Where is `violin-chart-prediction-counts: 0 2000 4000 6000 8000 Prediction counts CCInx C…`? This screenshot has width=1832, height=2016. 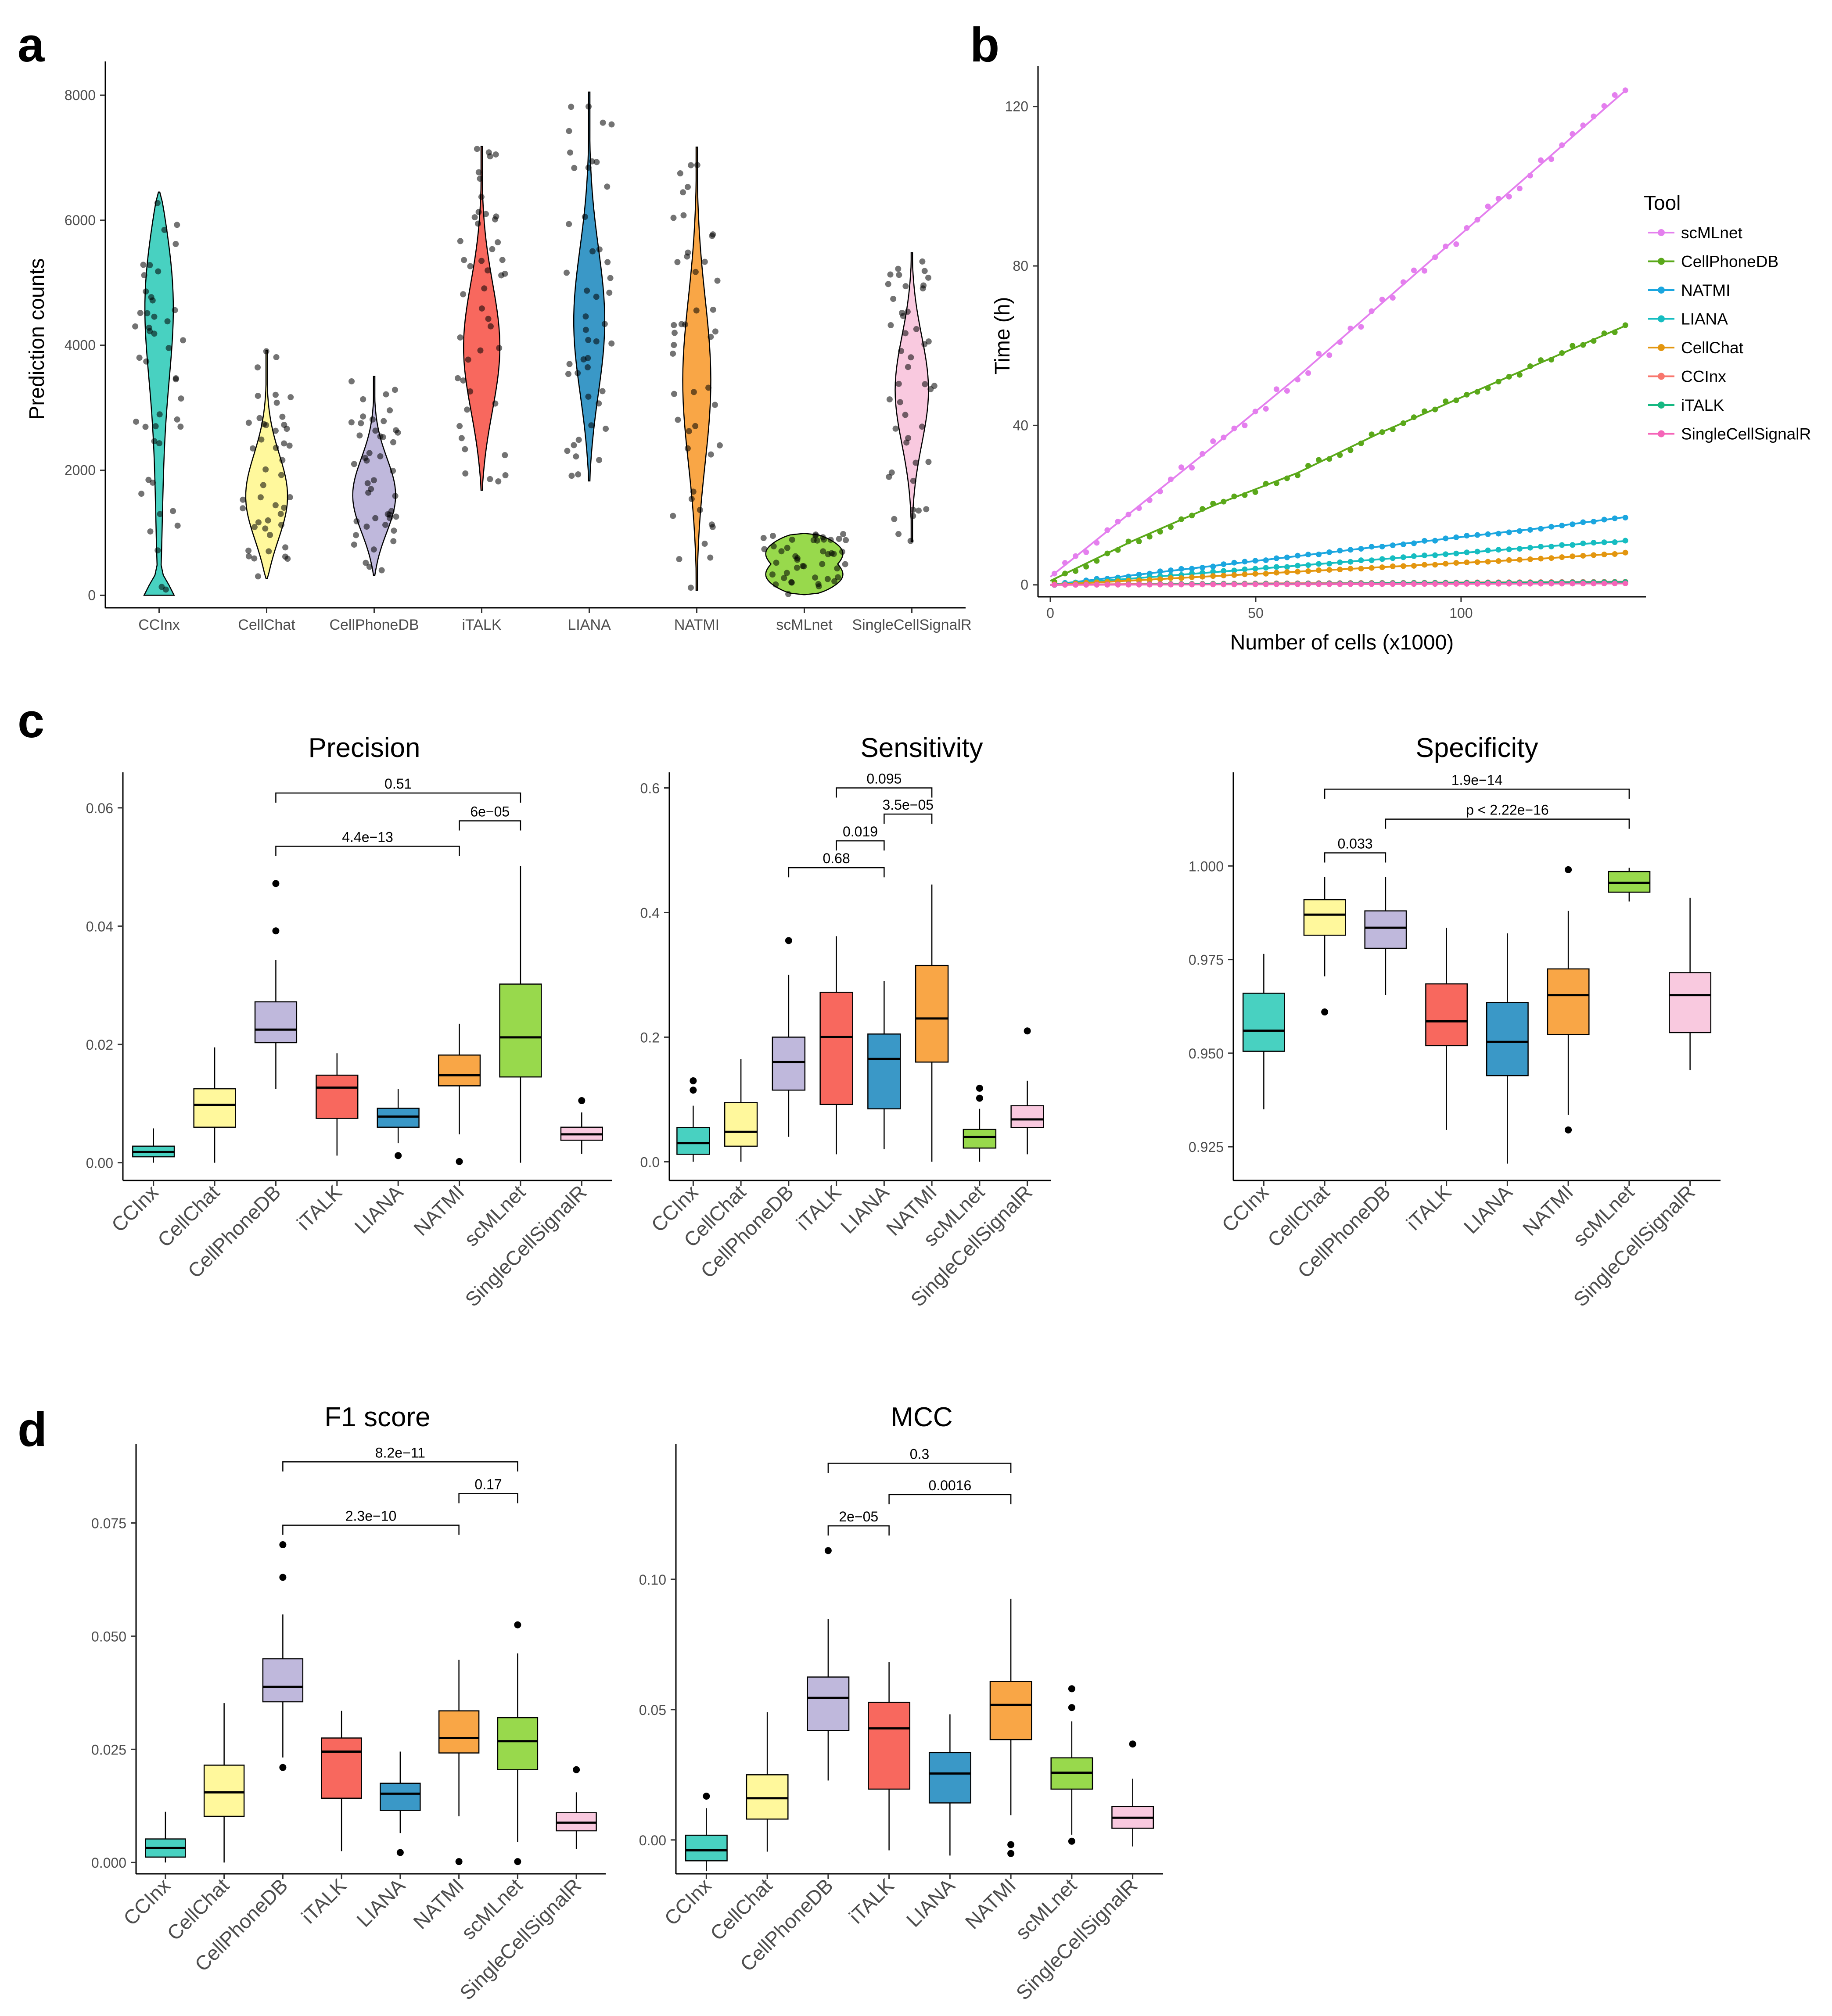 violin-chart-prediction-counts: 0 2000 4000 6000 8000 Prediction counts CCInx C… is located at coordinates (498, 347).